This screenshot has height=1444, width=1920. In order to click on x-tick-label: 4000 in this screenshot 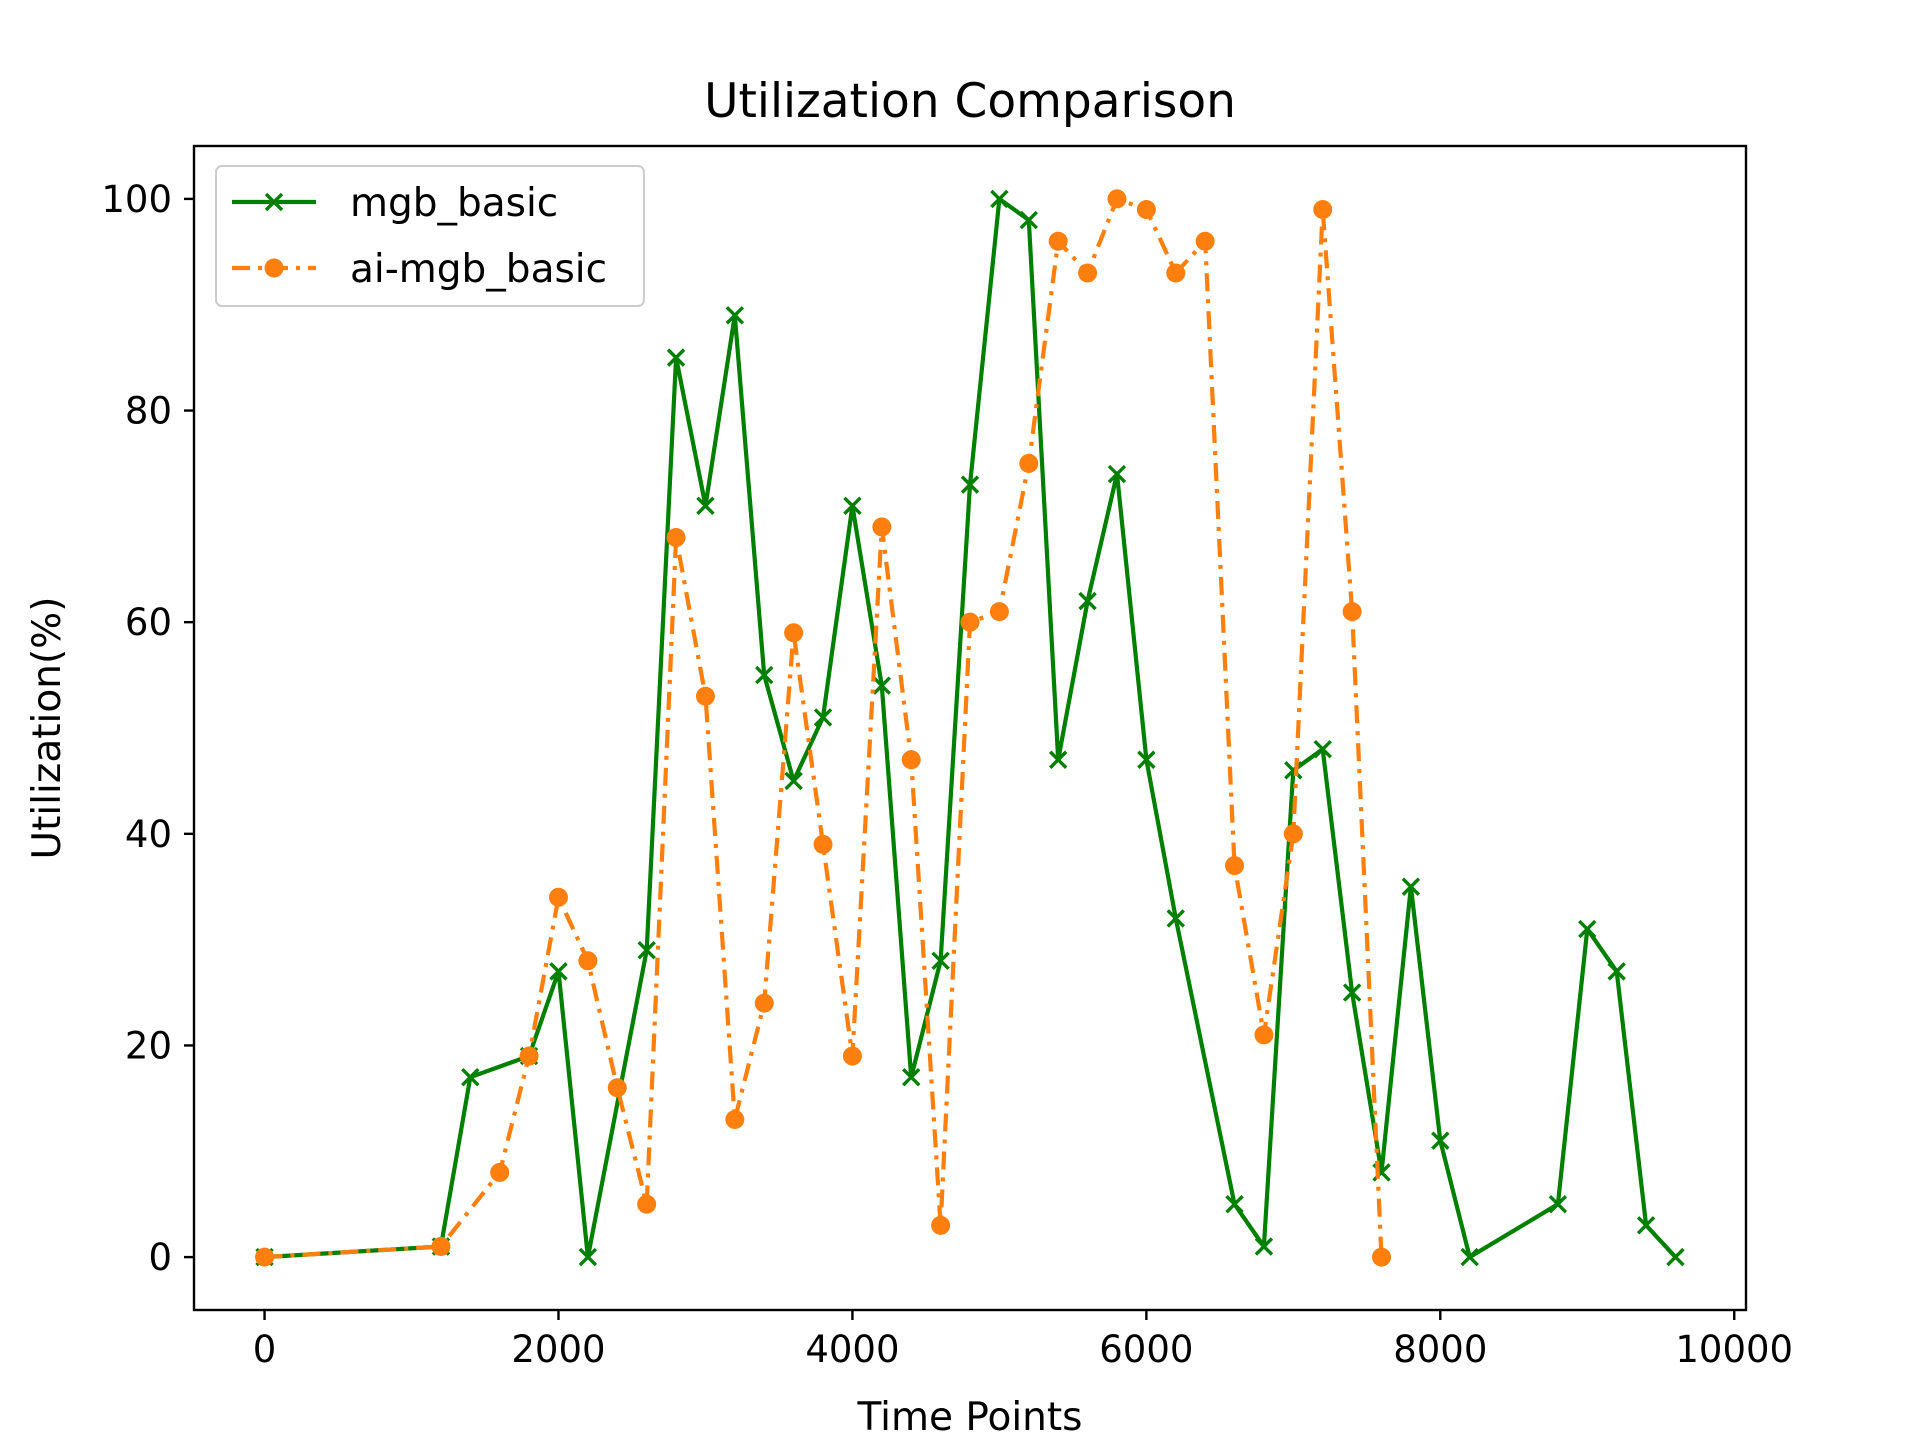, I will do `click(852, 1349)`.